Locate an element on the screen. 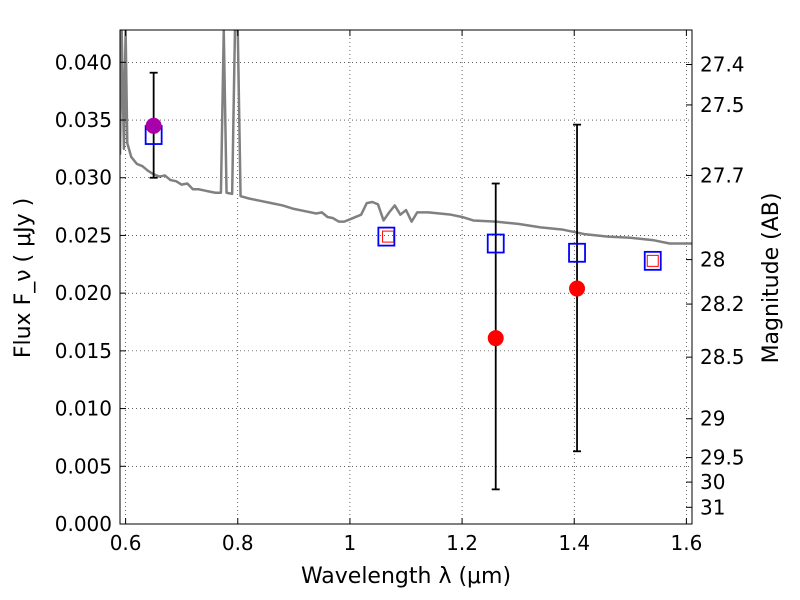 This screenshot has height=600, width=800. x-tick-label: 0.8 is located at coordinates (238, 543).